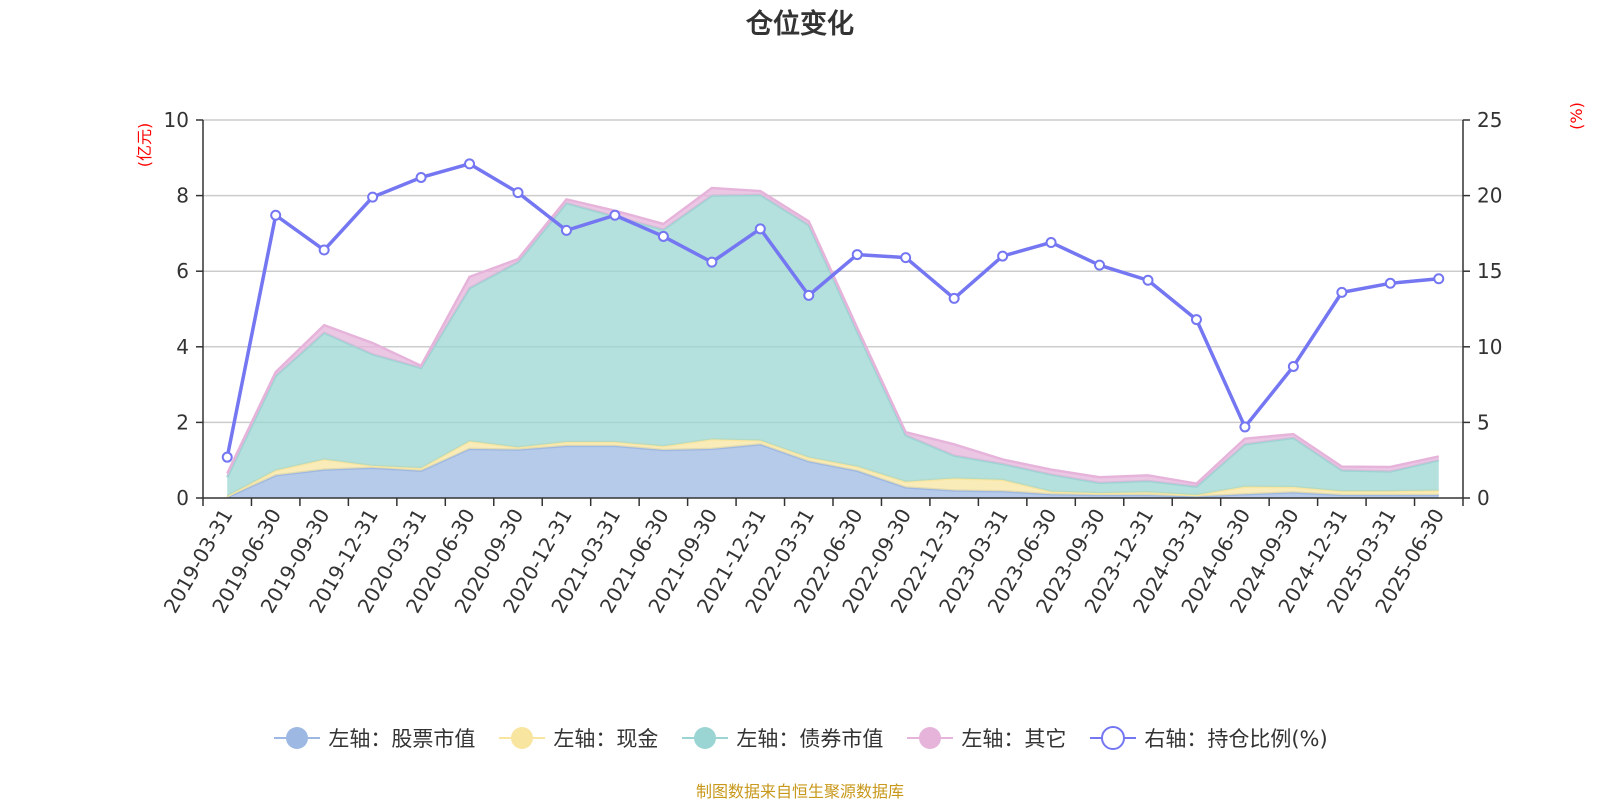  I want to click on legend-item: 左轴：现金, so click(577, 738).